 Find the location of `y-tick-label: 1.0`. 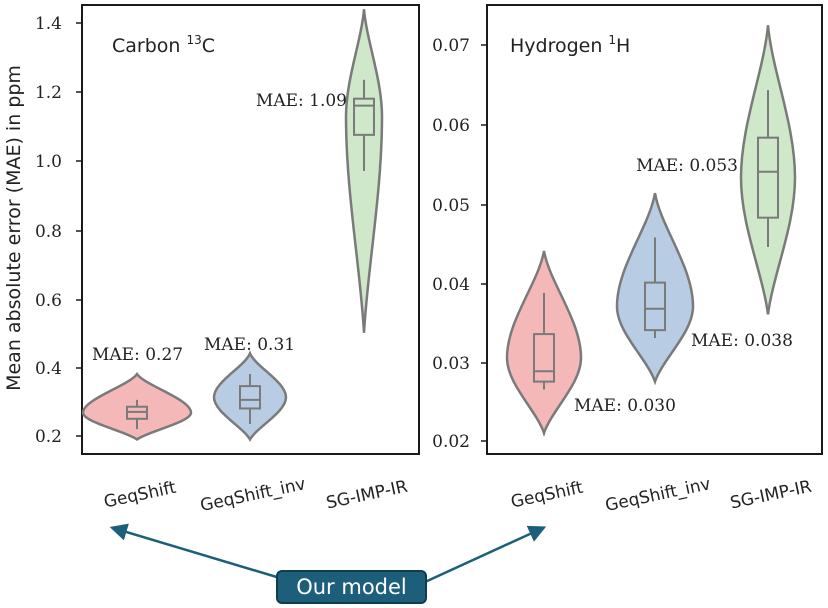

y-tick-label: 1.0 is located at coordinates (48, 162).